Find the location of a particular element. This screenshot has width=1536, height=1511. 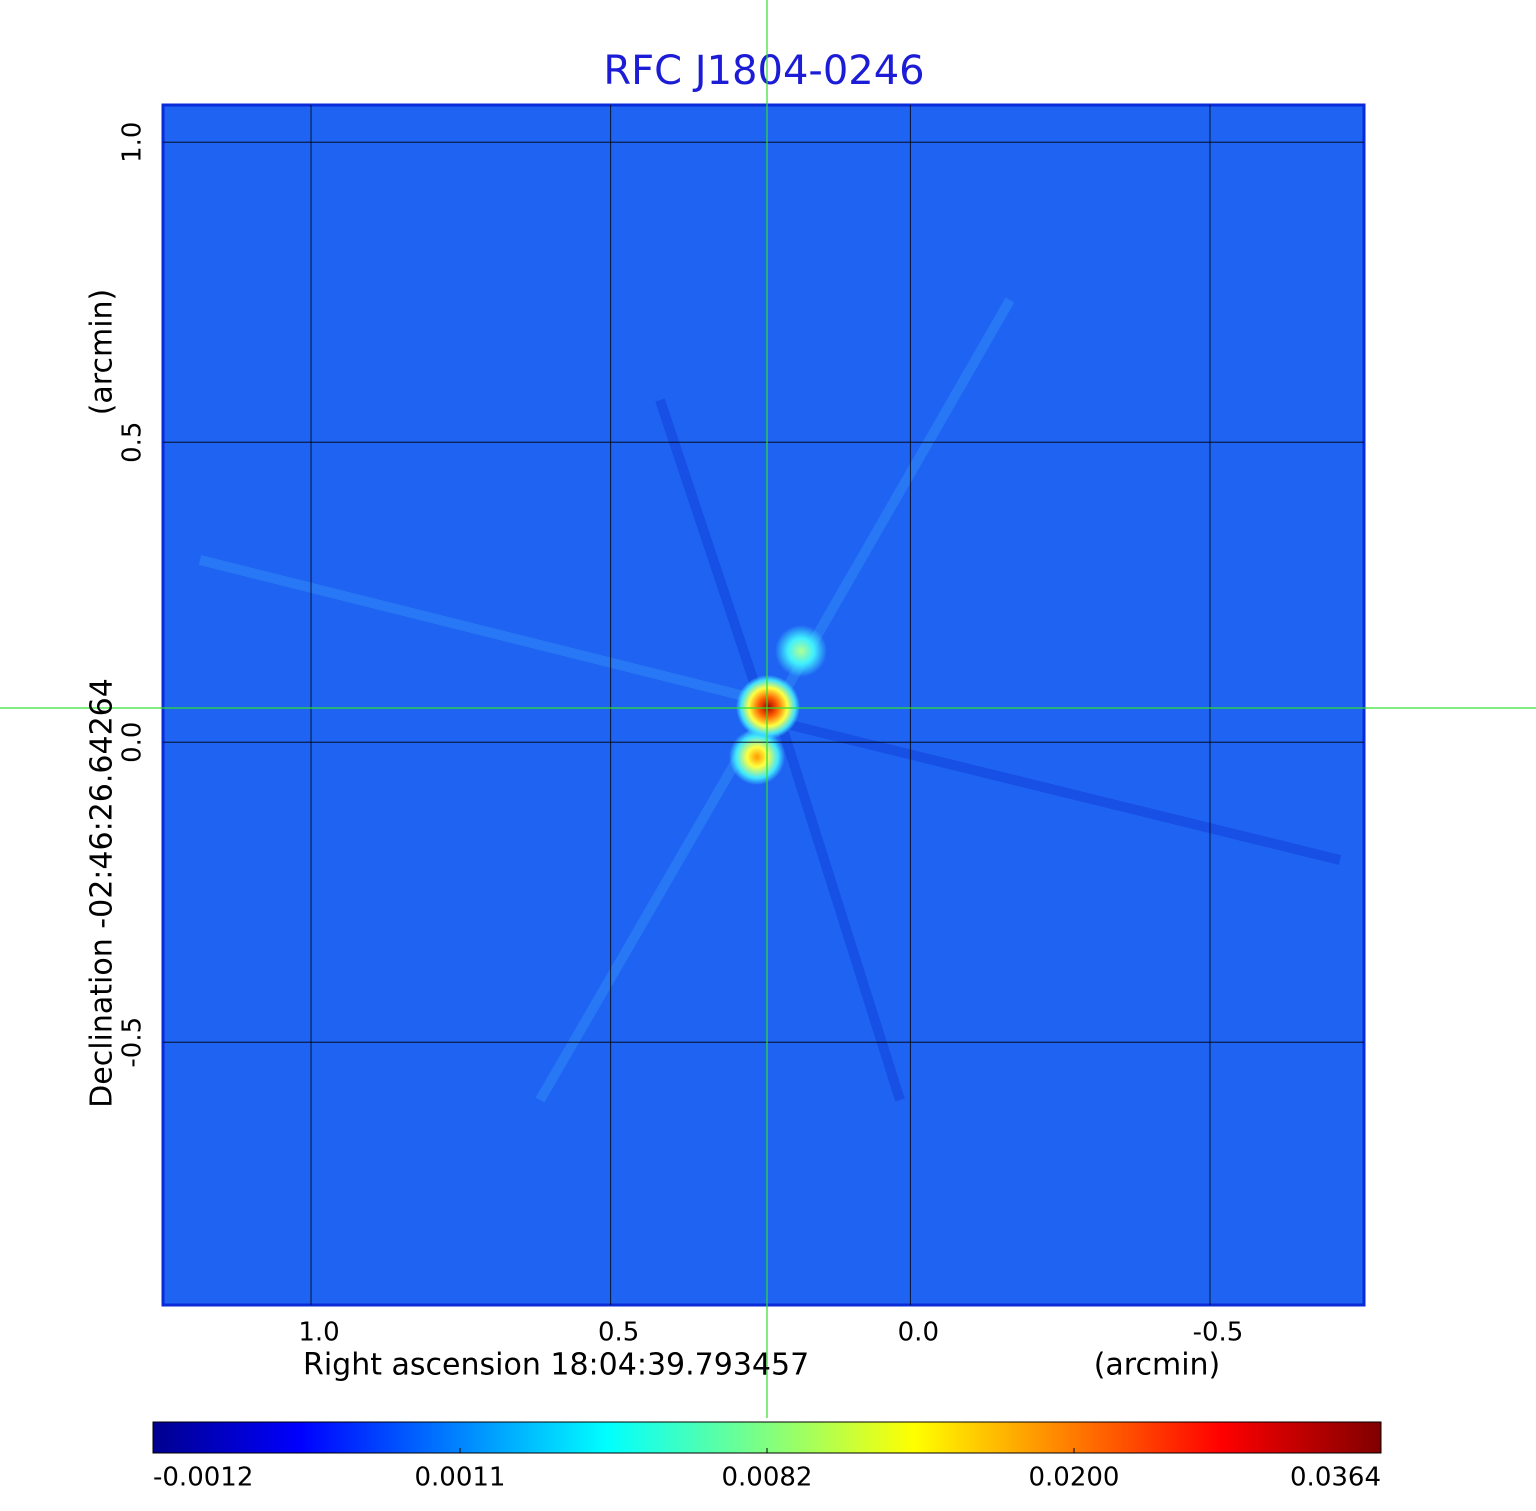

y-tick-label: 0.0 is located at coordinates (133, 742).